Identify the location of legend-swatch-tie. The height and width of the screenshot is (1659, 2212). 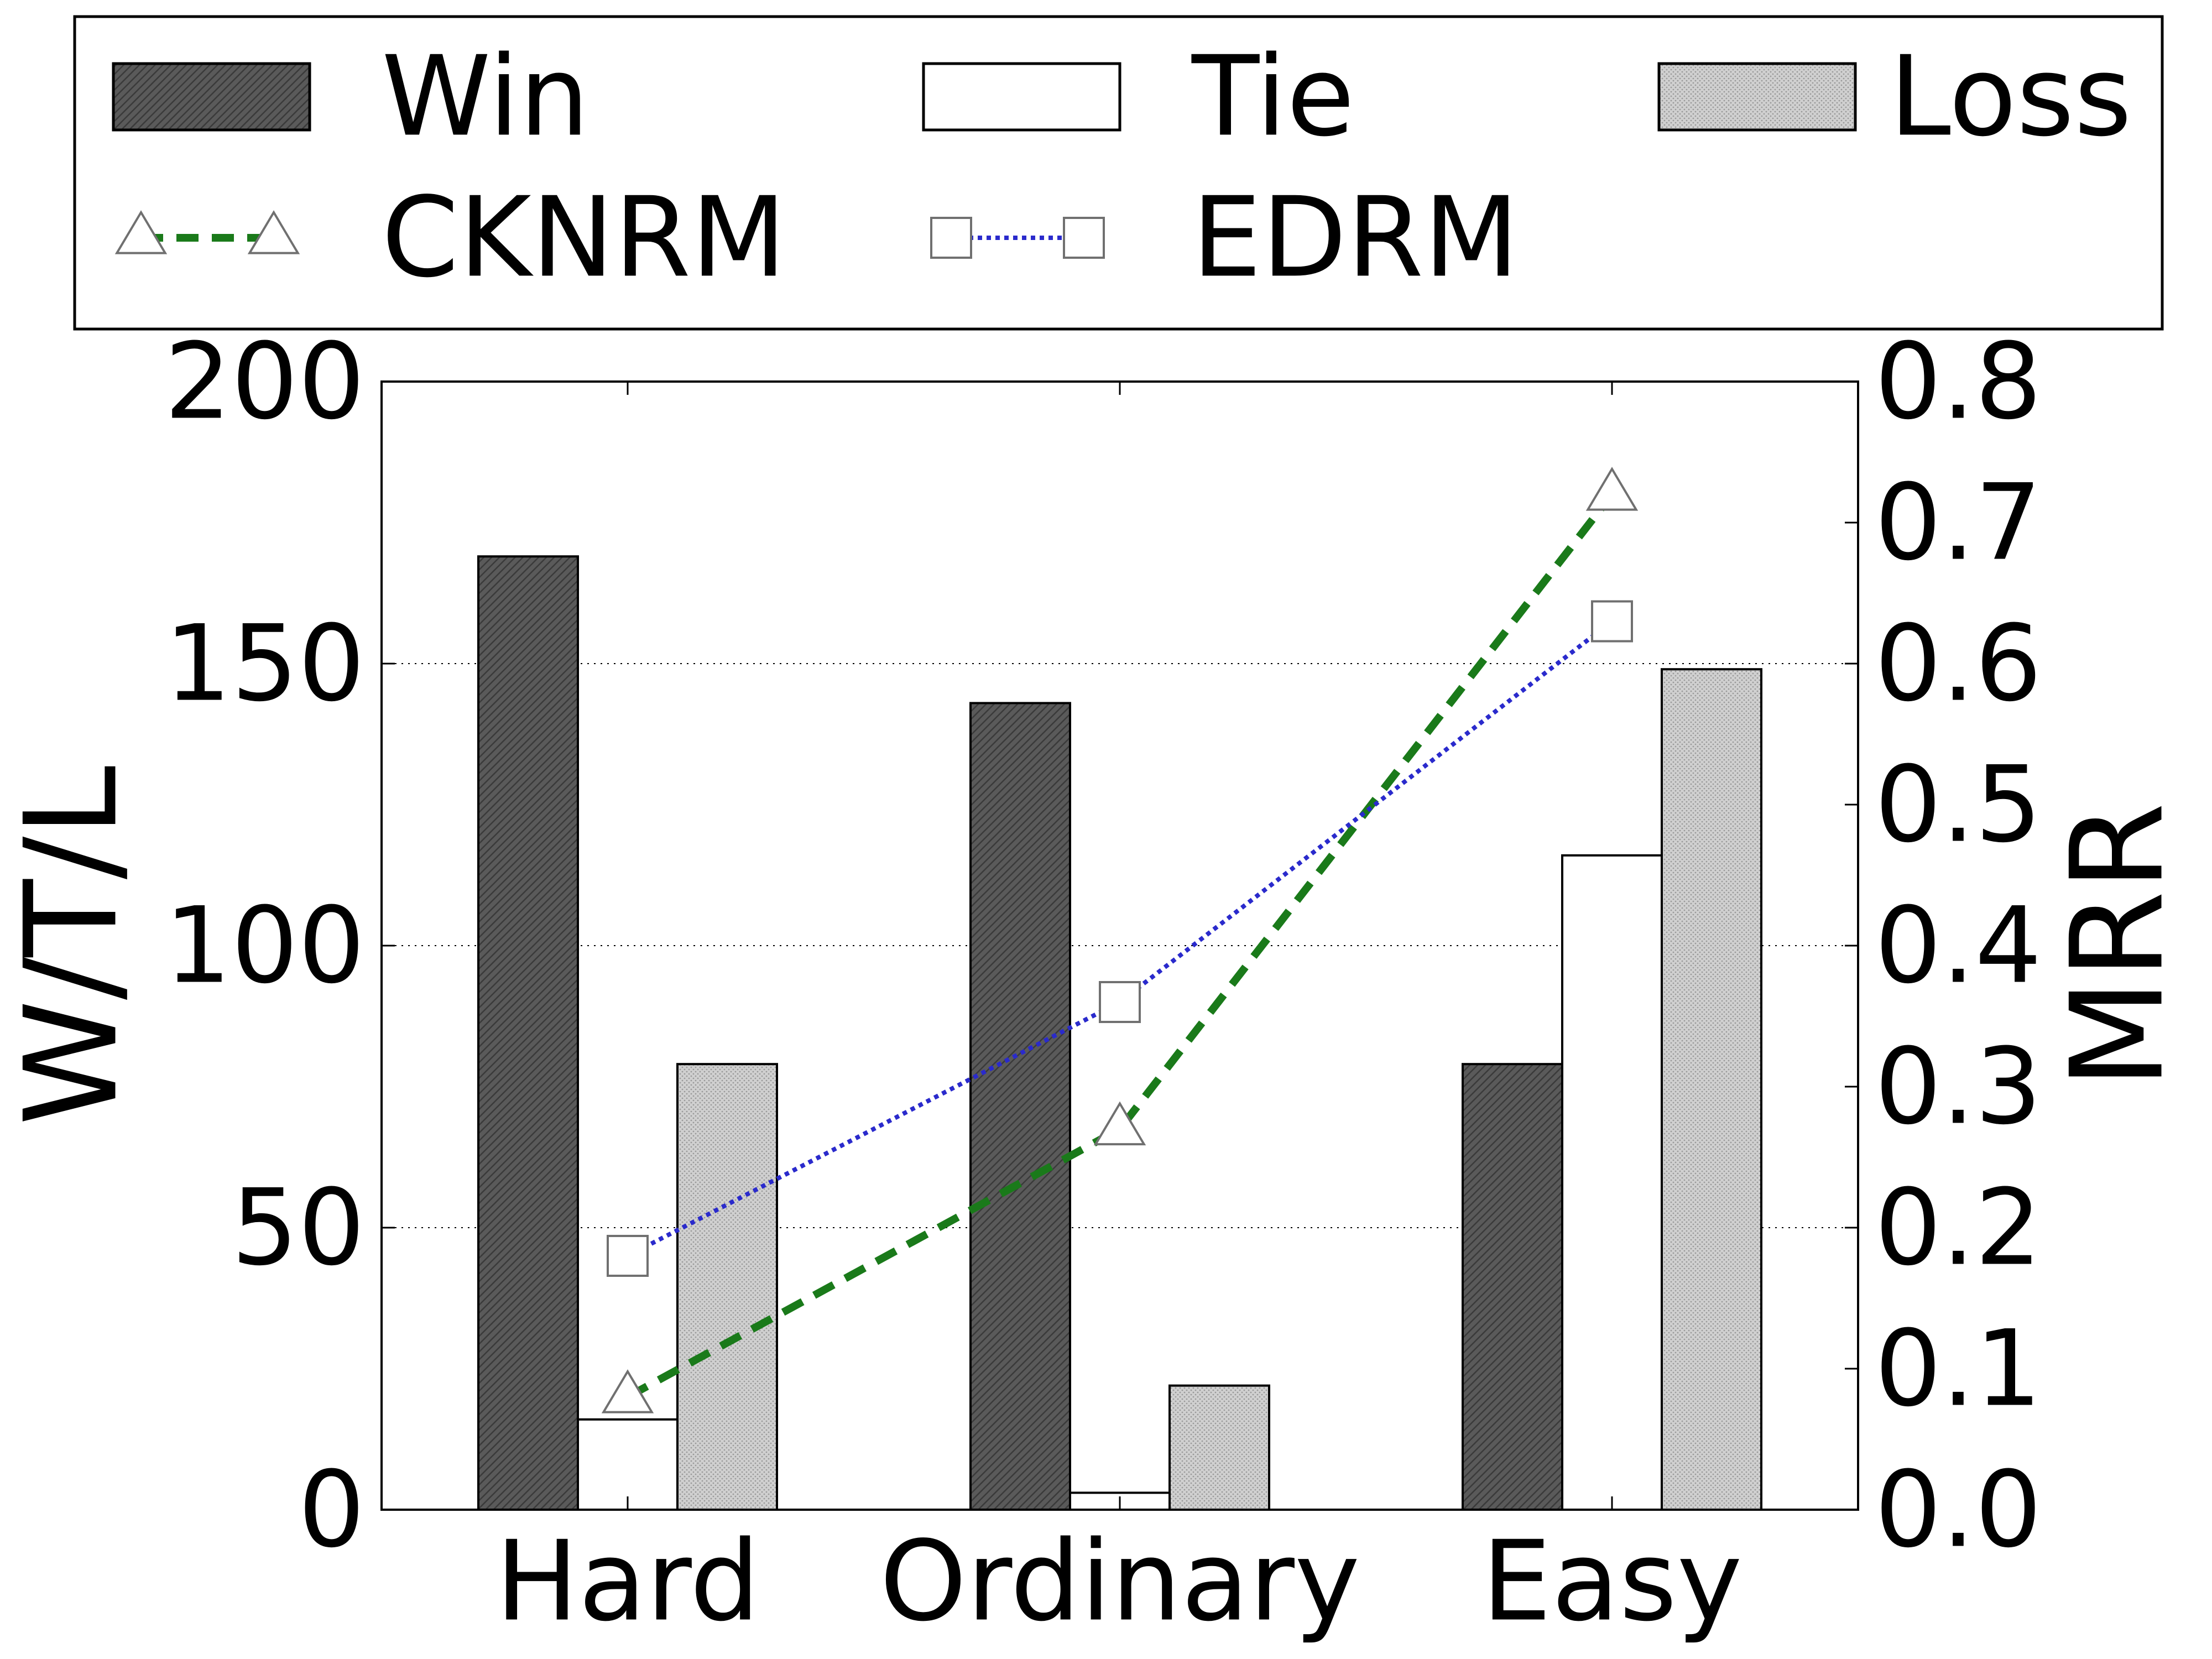
(1022, 97).